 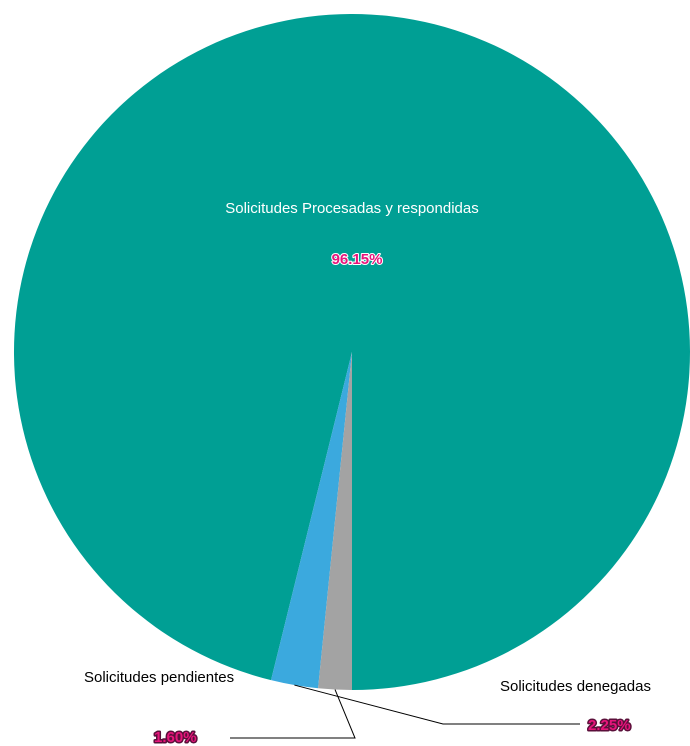 I want to click on pie-slice-denegadas, so click(x=311, y=520).